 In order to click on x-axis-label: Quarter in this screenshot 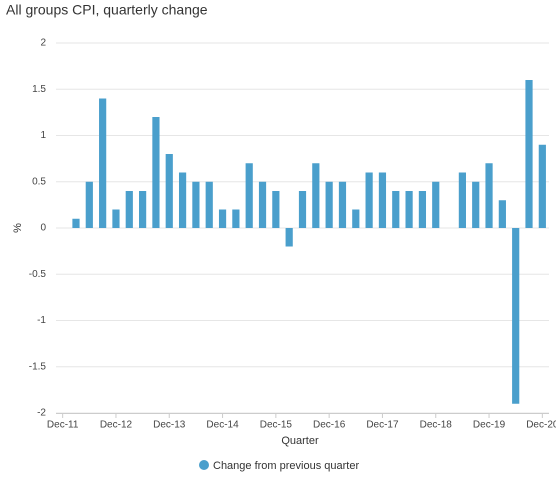, I will do `click(300, 441)`.